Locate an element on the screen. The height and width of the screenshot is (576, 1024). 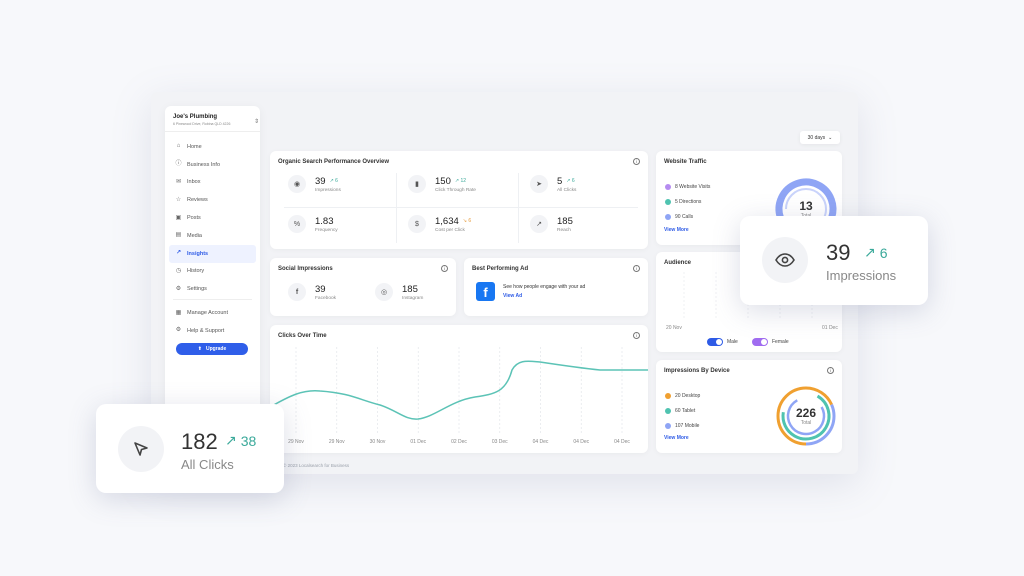
facebook-icon: f is located at coordinates (485, 291).